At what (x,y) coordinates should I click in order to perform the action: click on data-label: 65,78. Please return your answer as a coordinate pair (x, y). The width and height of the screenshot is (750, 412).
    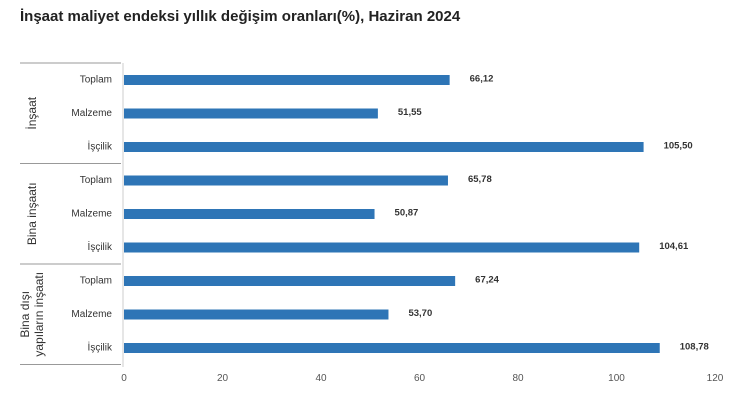
    Looking at the image, I should click on (480, 179).